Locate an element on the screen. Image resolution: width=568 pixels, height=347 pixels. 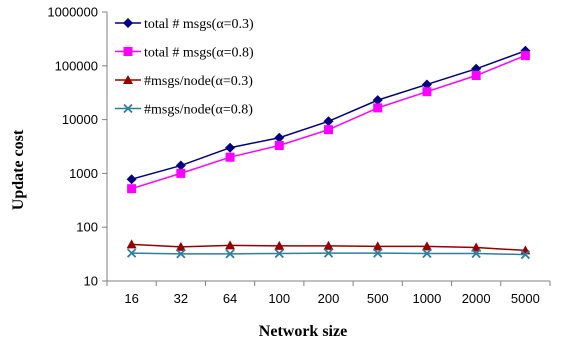
legend-item: total # msgs(α=0.8) is located at coordinates (184, 53).